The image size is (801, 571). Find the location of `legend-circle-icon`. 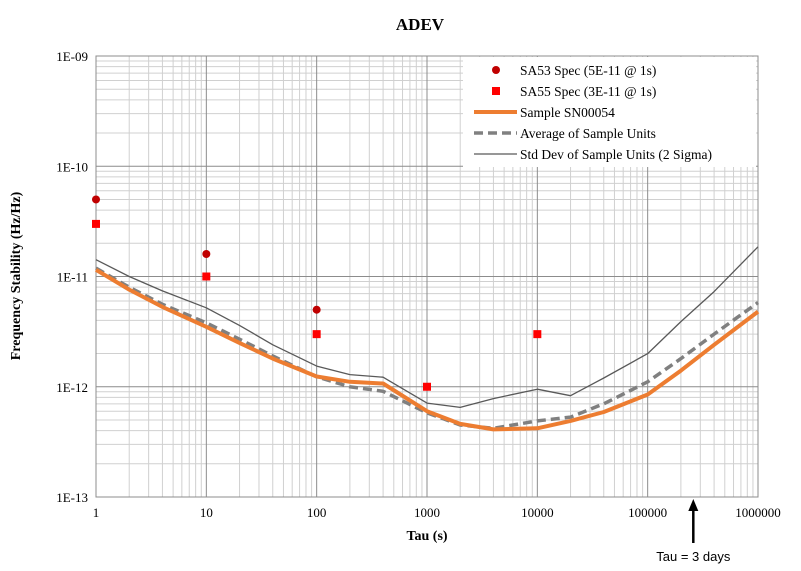

legend-circle-icon is located at coordinates (496, 70).